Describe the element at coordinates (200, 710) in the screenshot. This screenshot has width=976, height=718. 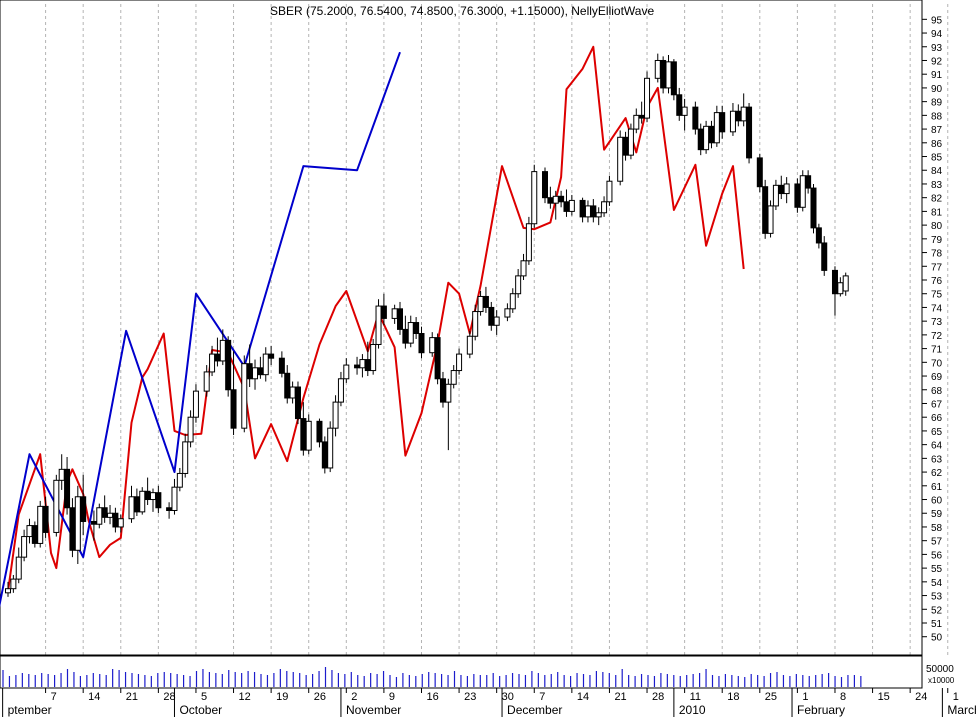
I see `month-label: October` at that location.